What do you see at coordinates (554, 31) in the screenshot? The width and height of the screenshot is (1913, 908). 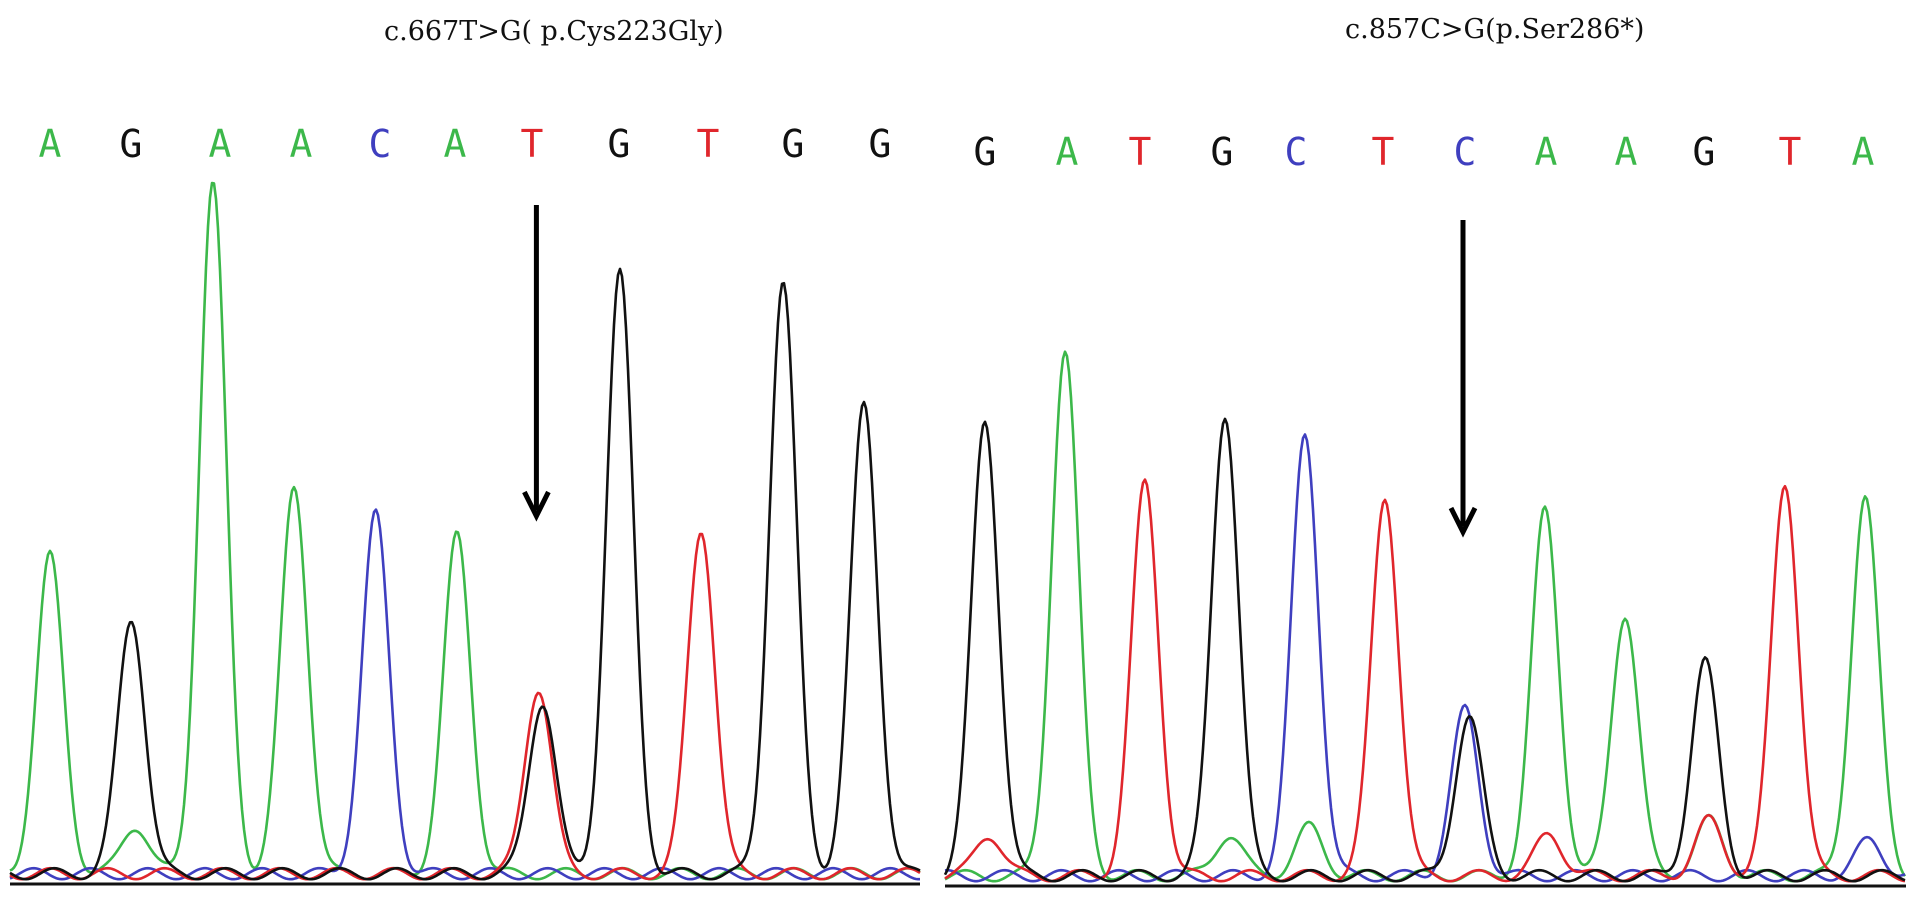 I see `mutation-title-left: c.667T>G( p.Cys223Gly)` at bounding box center [554, 31].